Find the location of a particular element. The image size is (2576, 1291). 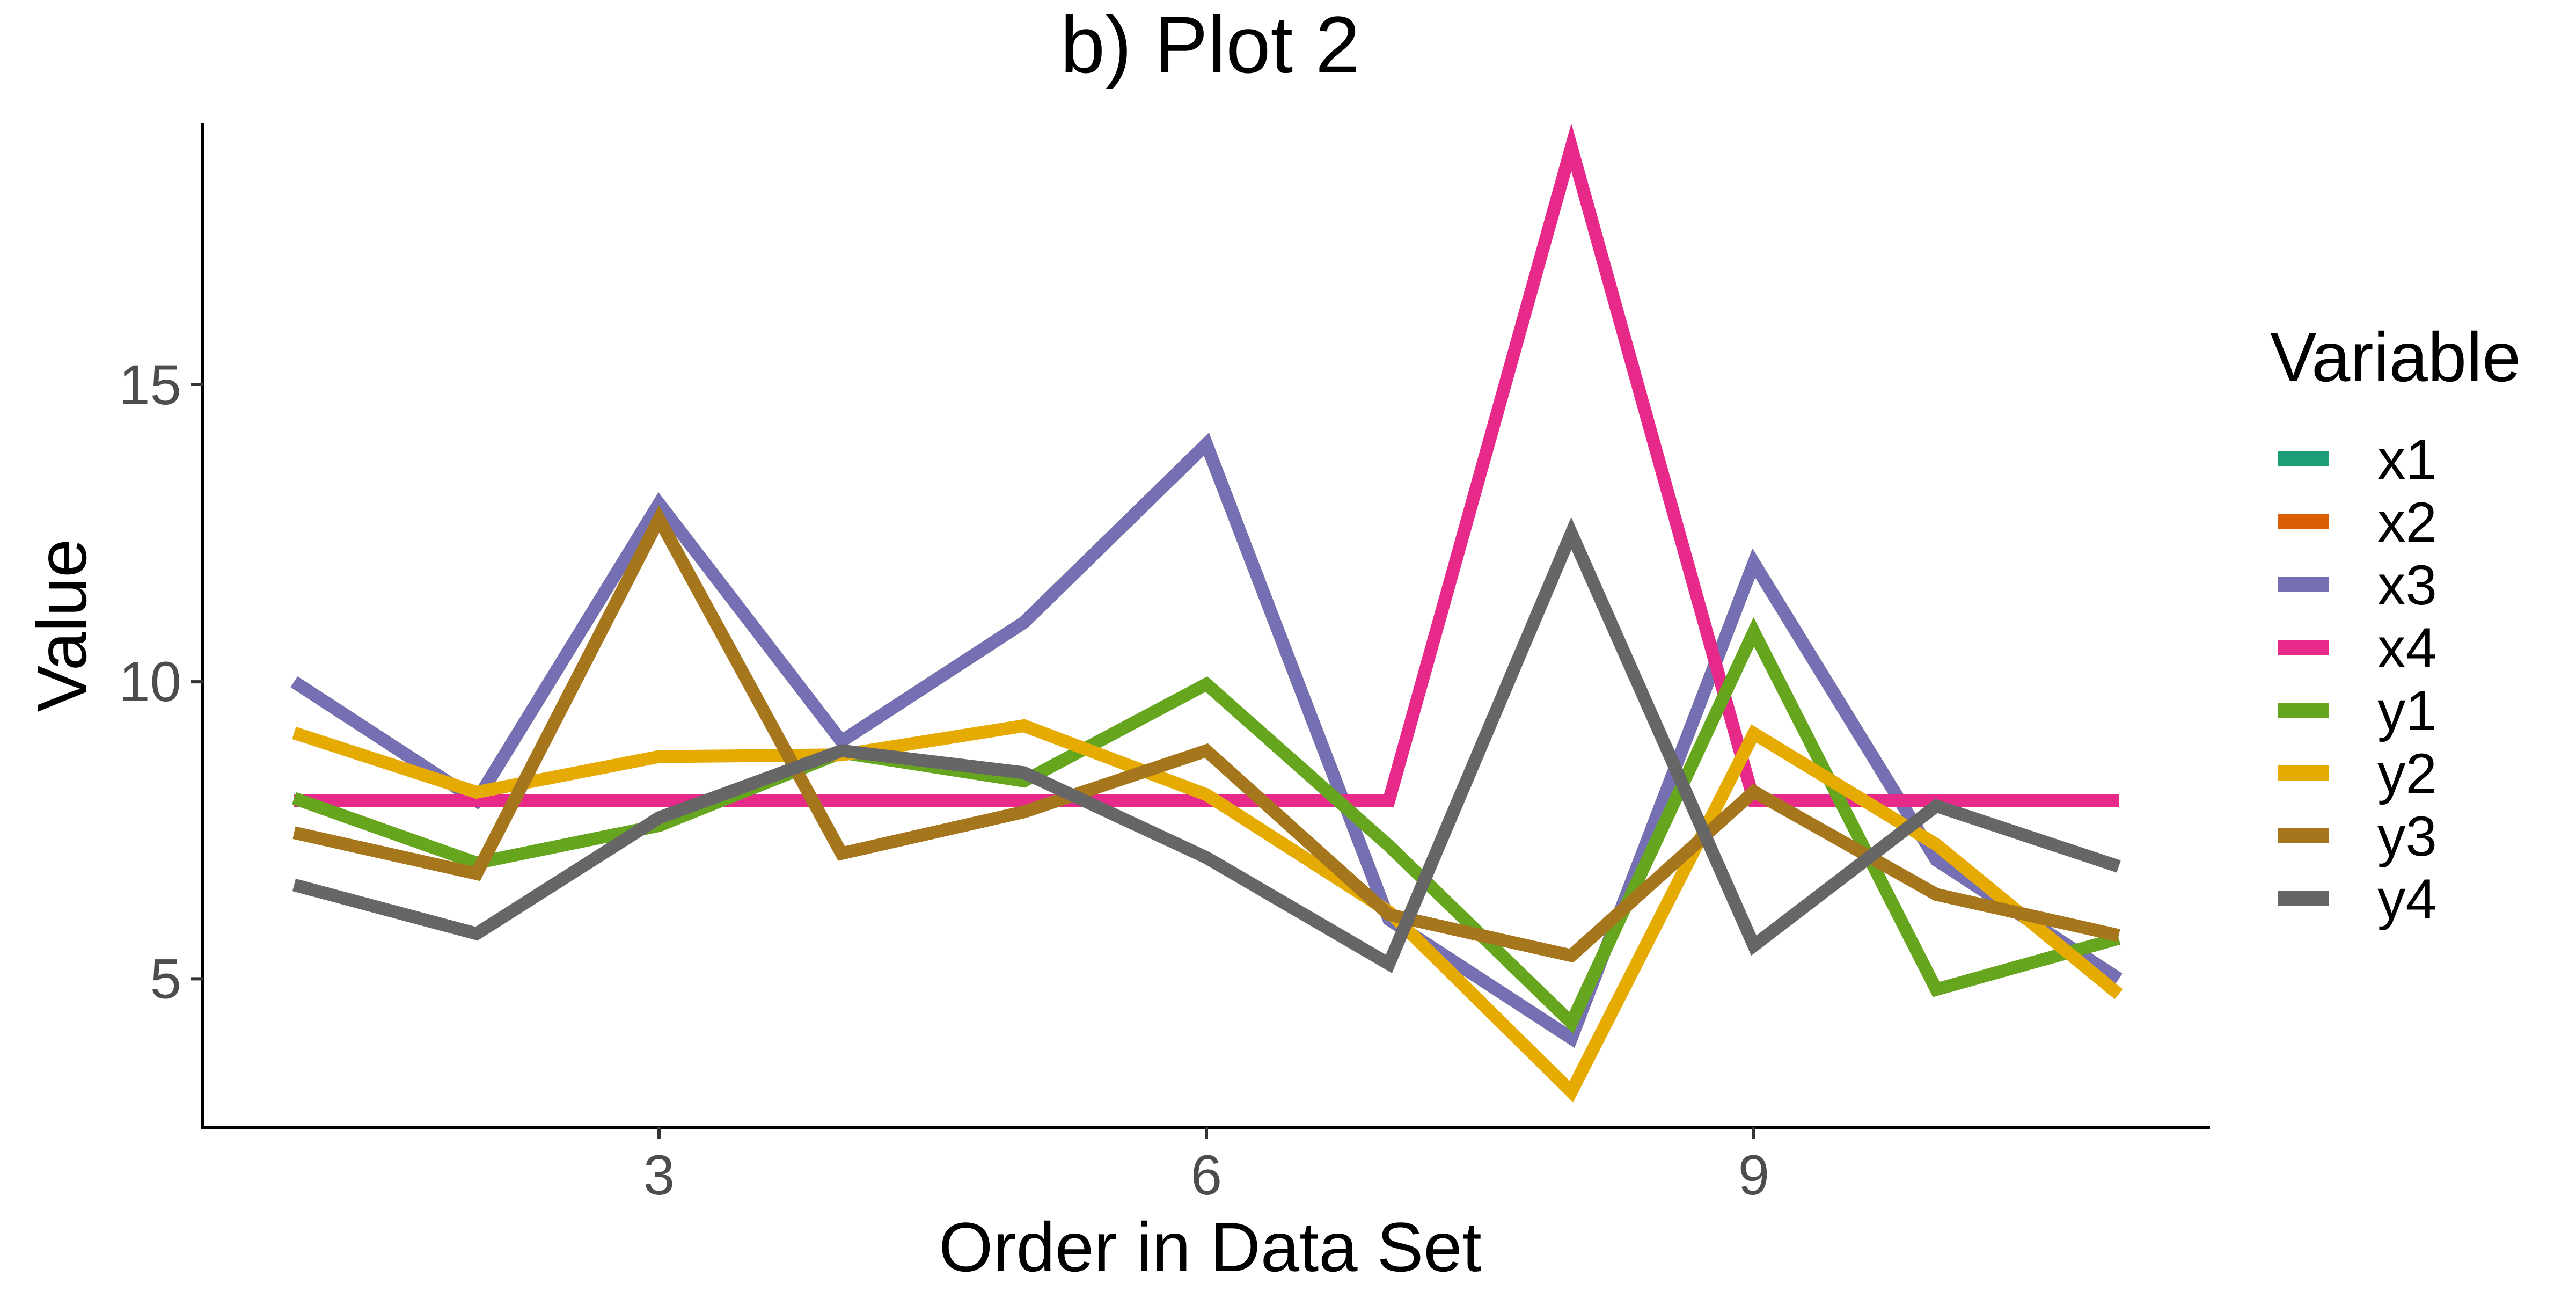

legend-key-y1 is located at coordinates (2303, 710).